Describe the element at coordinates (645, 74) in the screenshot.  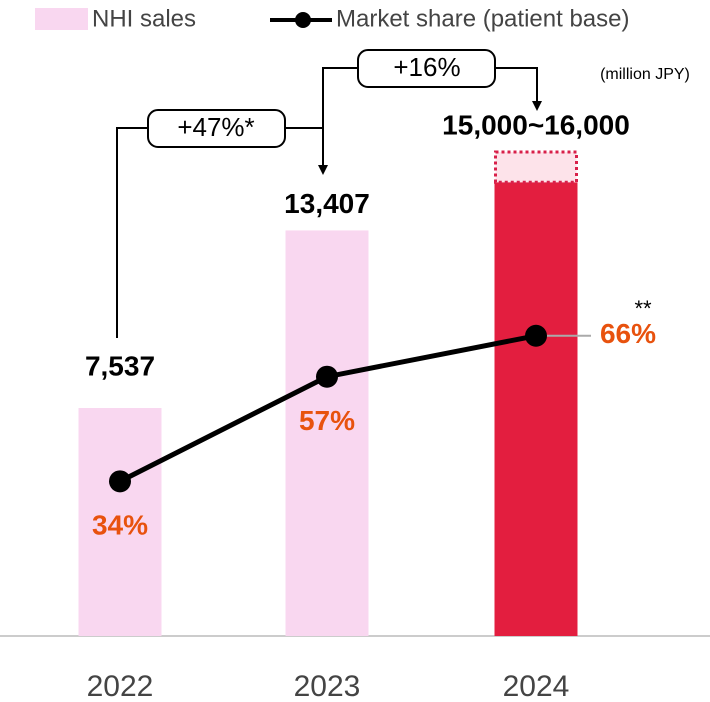
I see `unit-note: (million JPY)` at that location.